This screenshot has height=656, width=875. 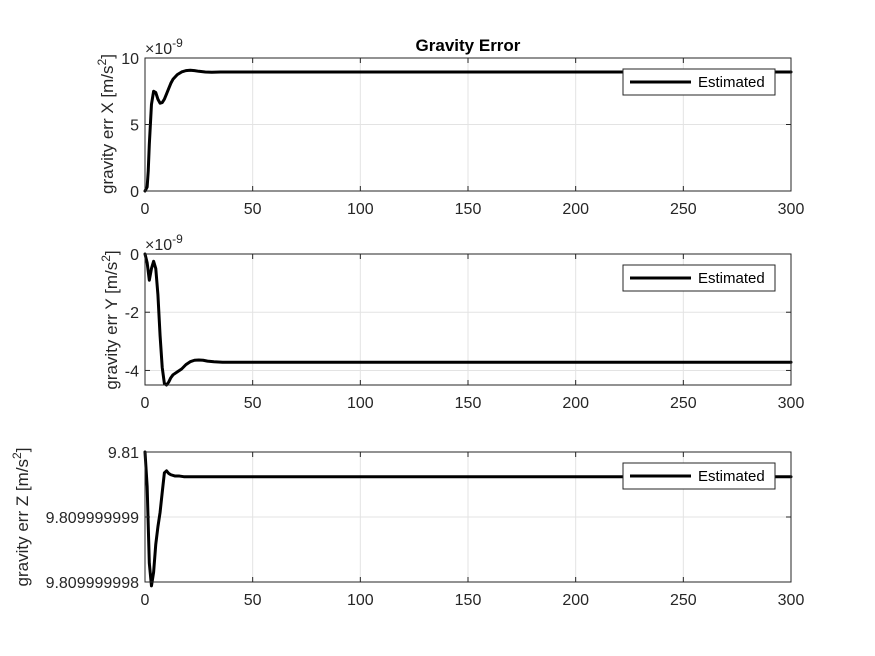 I want to click on y-axis-label-main: gravity err Y [m/s, so click(x=111, y=326).